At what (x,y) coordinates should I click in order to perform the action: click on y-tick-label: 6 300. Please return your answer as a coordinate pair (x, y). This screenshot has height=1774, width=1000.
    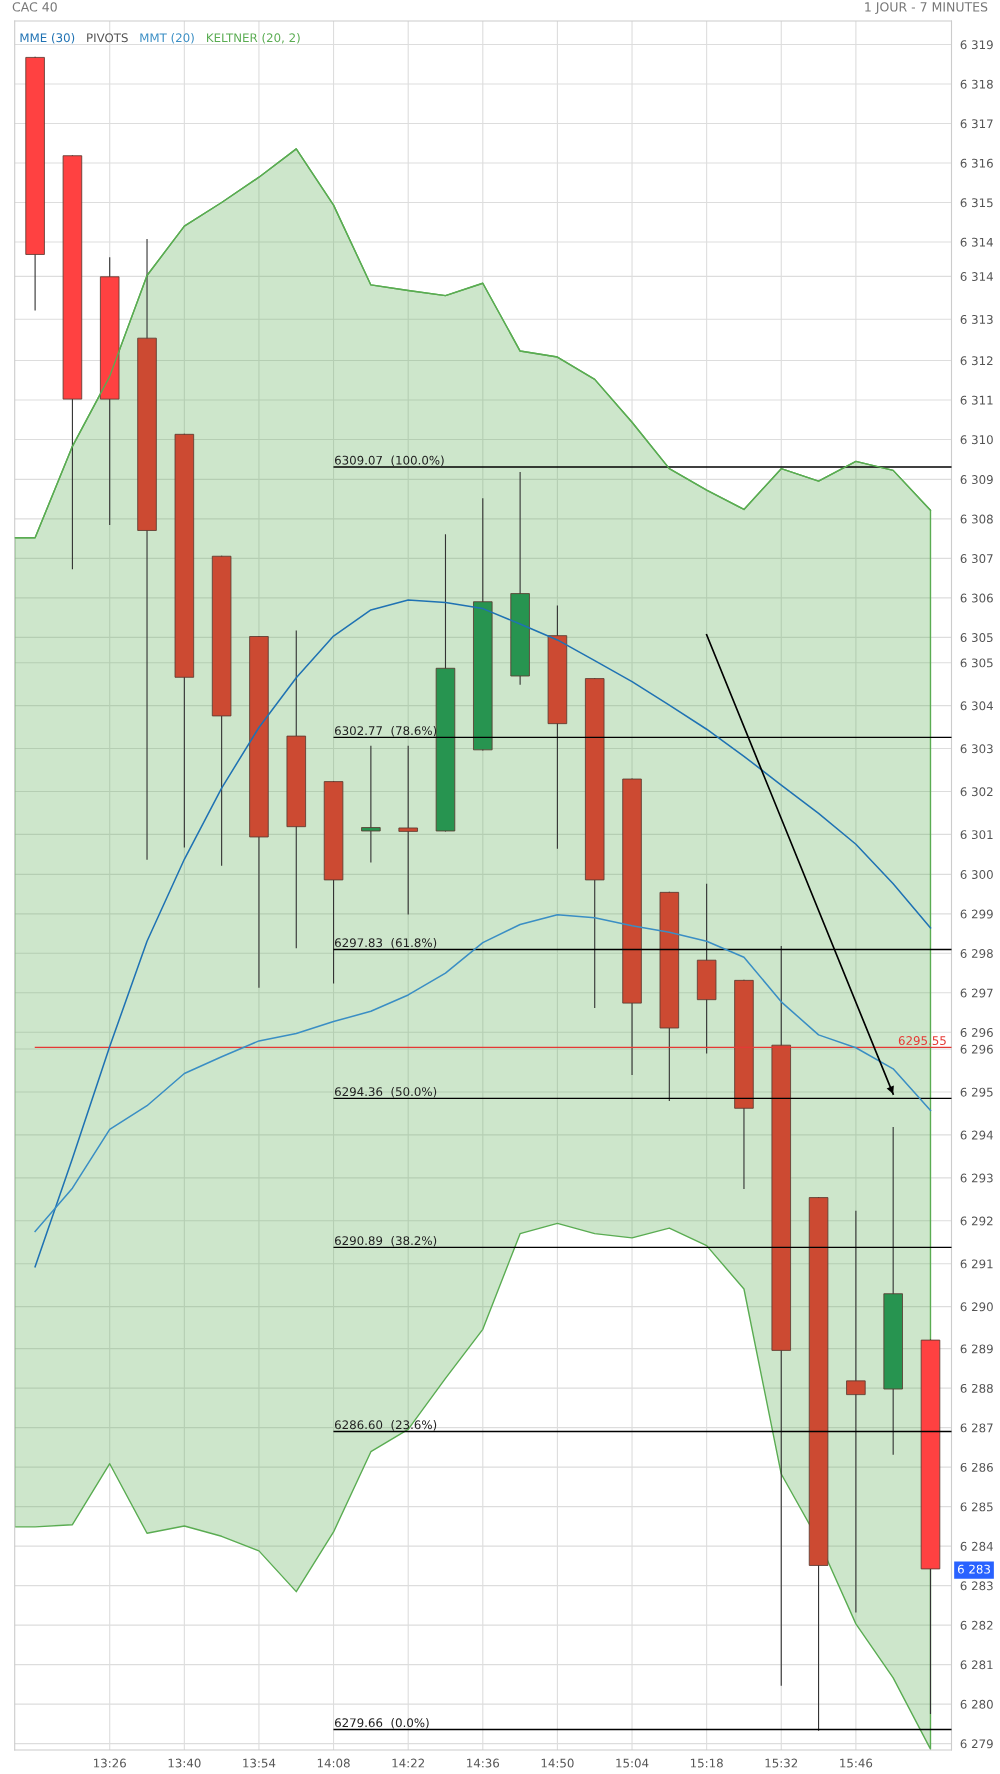
    Looking at the image, I should click on (976, 874).